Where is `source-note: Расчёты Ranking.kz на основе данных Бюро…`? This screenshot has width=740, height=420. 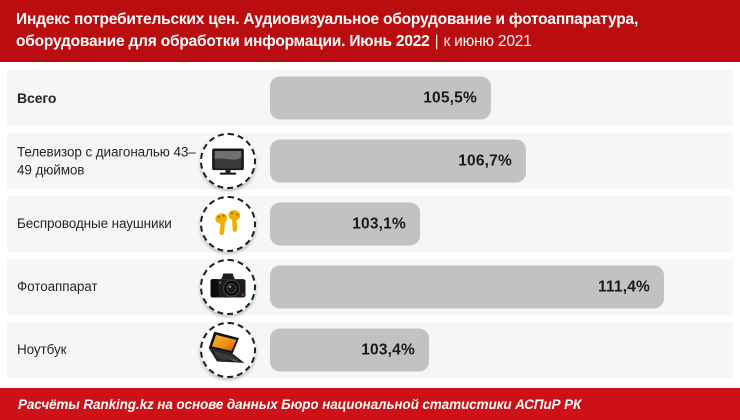
source-note: Расчёты Ranking.kz на основе данных Бюро… is located at coordinates (370, 404).